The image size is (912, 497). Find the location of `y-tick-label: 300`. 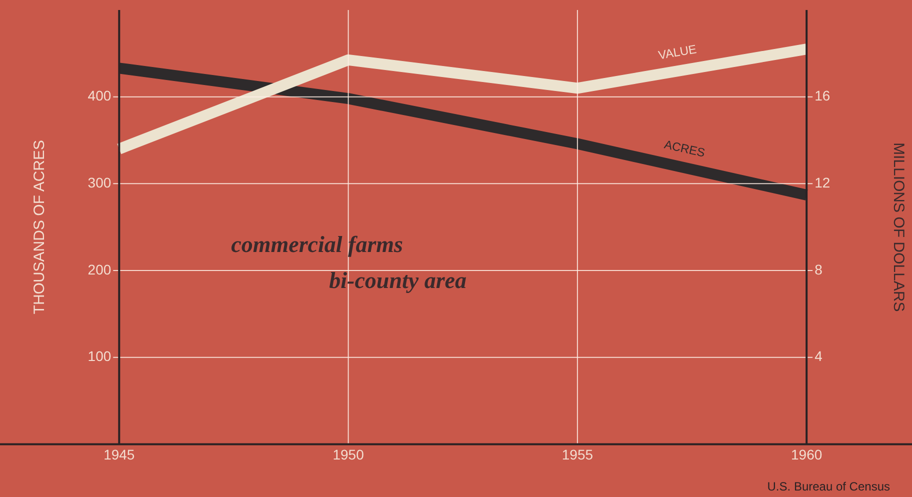

y-tick-label: 300 is located at coordinates (100, 182).